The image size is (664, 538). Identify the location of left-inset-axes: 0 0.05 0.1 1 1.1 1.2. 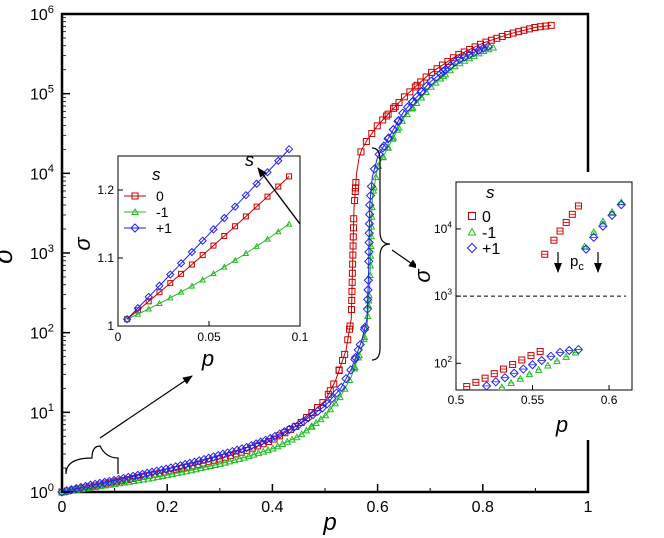
(202, 263).